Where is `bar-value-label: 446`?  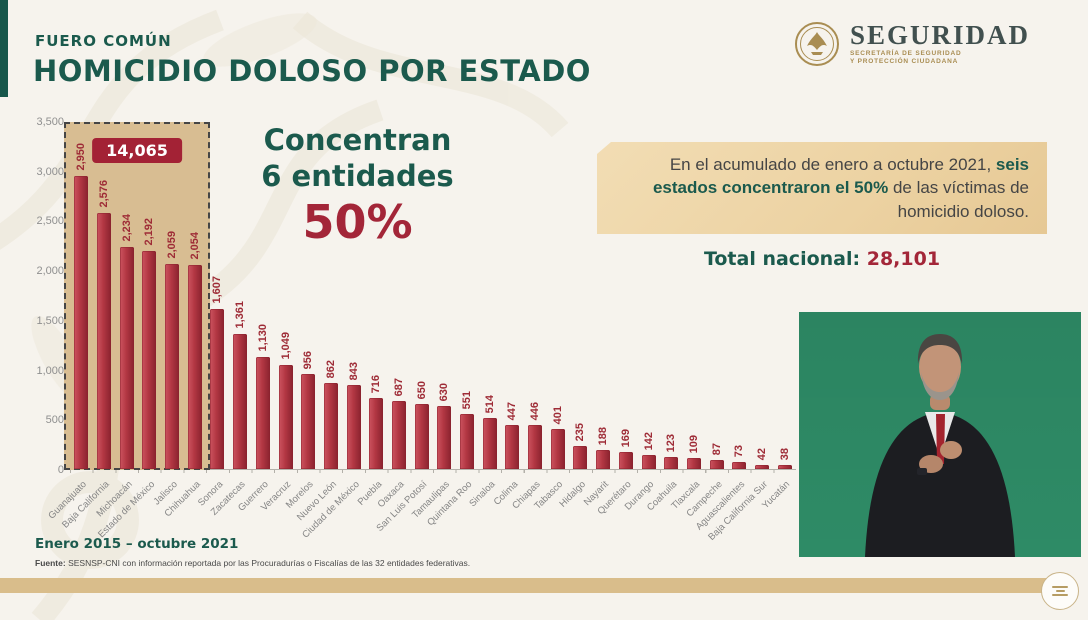
bar-value-label: 446 is located at coordinates (535, 410).